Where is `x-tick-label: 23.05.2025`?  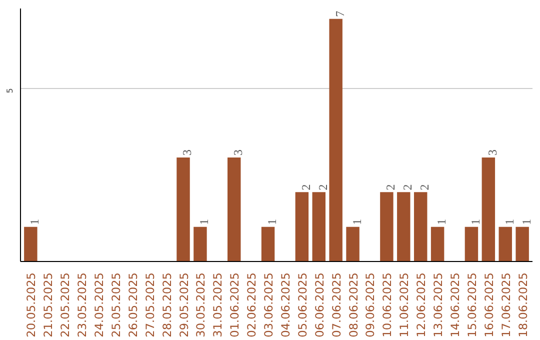
x-tick-label: 23.05.2025 is located at coordinates (82, 305).